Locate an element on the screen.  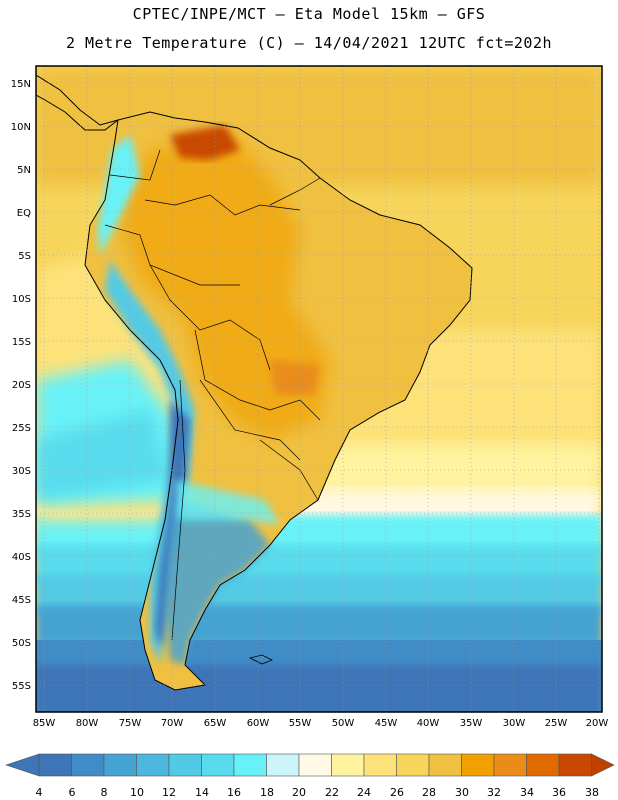
lat-label: 15N is located at coordinates (21, 84).